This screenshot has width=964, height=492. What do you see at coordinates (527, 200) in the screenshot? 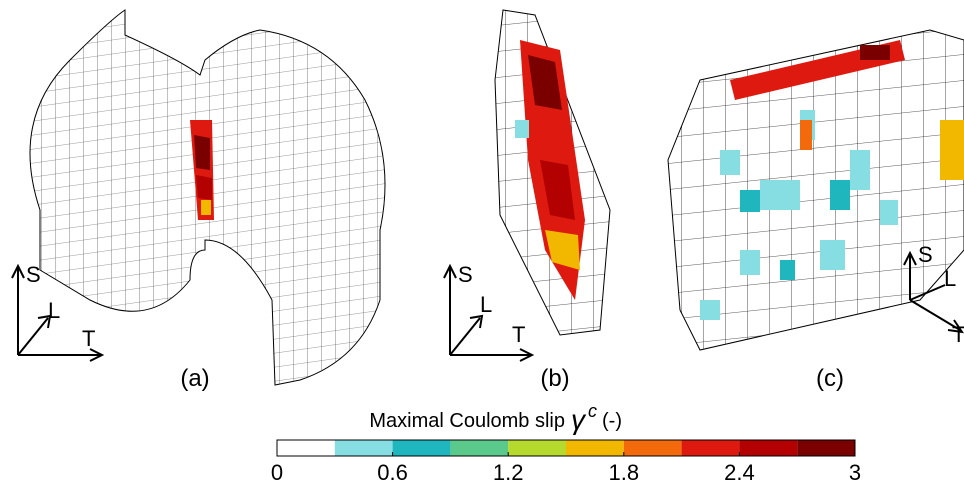
I see `panel-b: S L T (b)` at bounding box center [527, 200].